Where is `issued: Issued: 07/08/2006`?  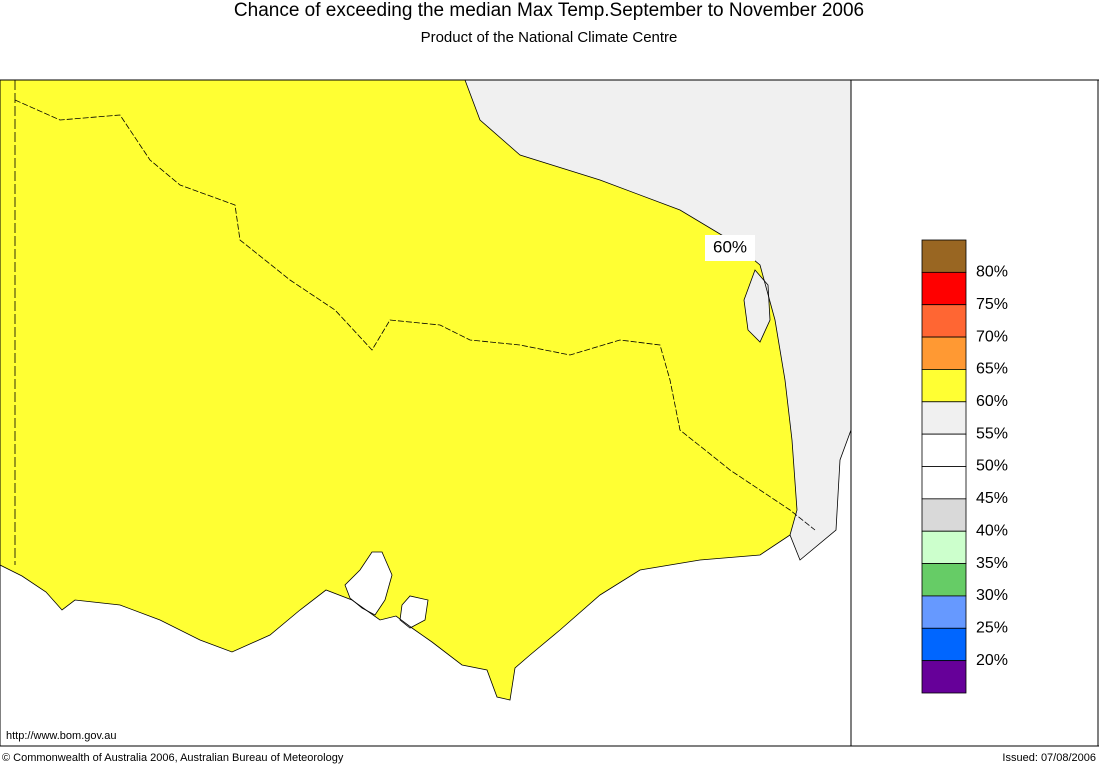
issued: Issued: 07/08/2006 is located at coordinates (1049, 758).